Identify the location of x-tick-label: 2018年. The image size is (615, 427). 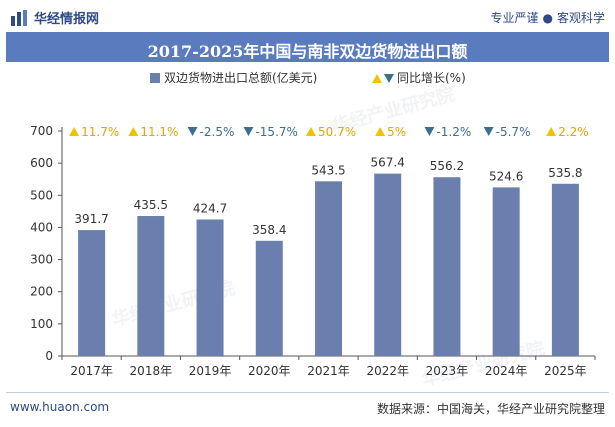
(151, 371).